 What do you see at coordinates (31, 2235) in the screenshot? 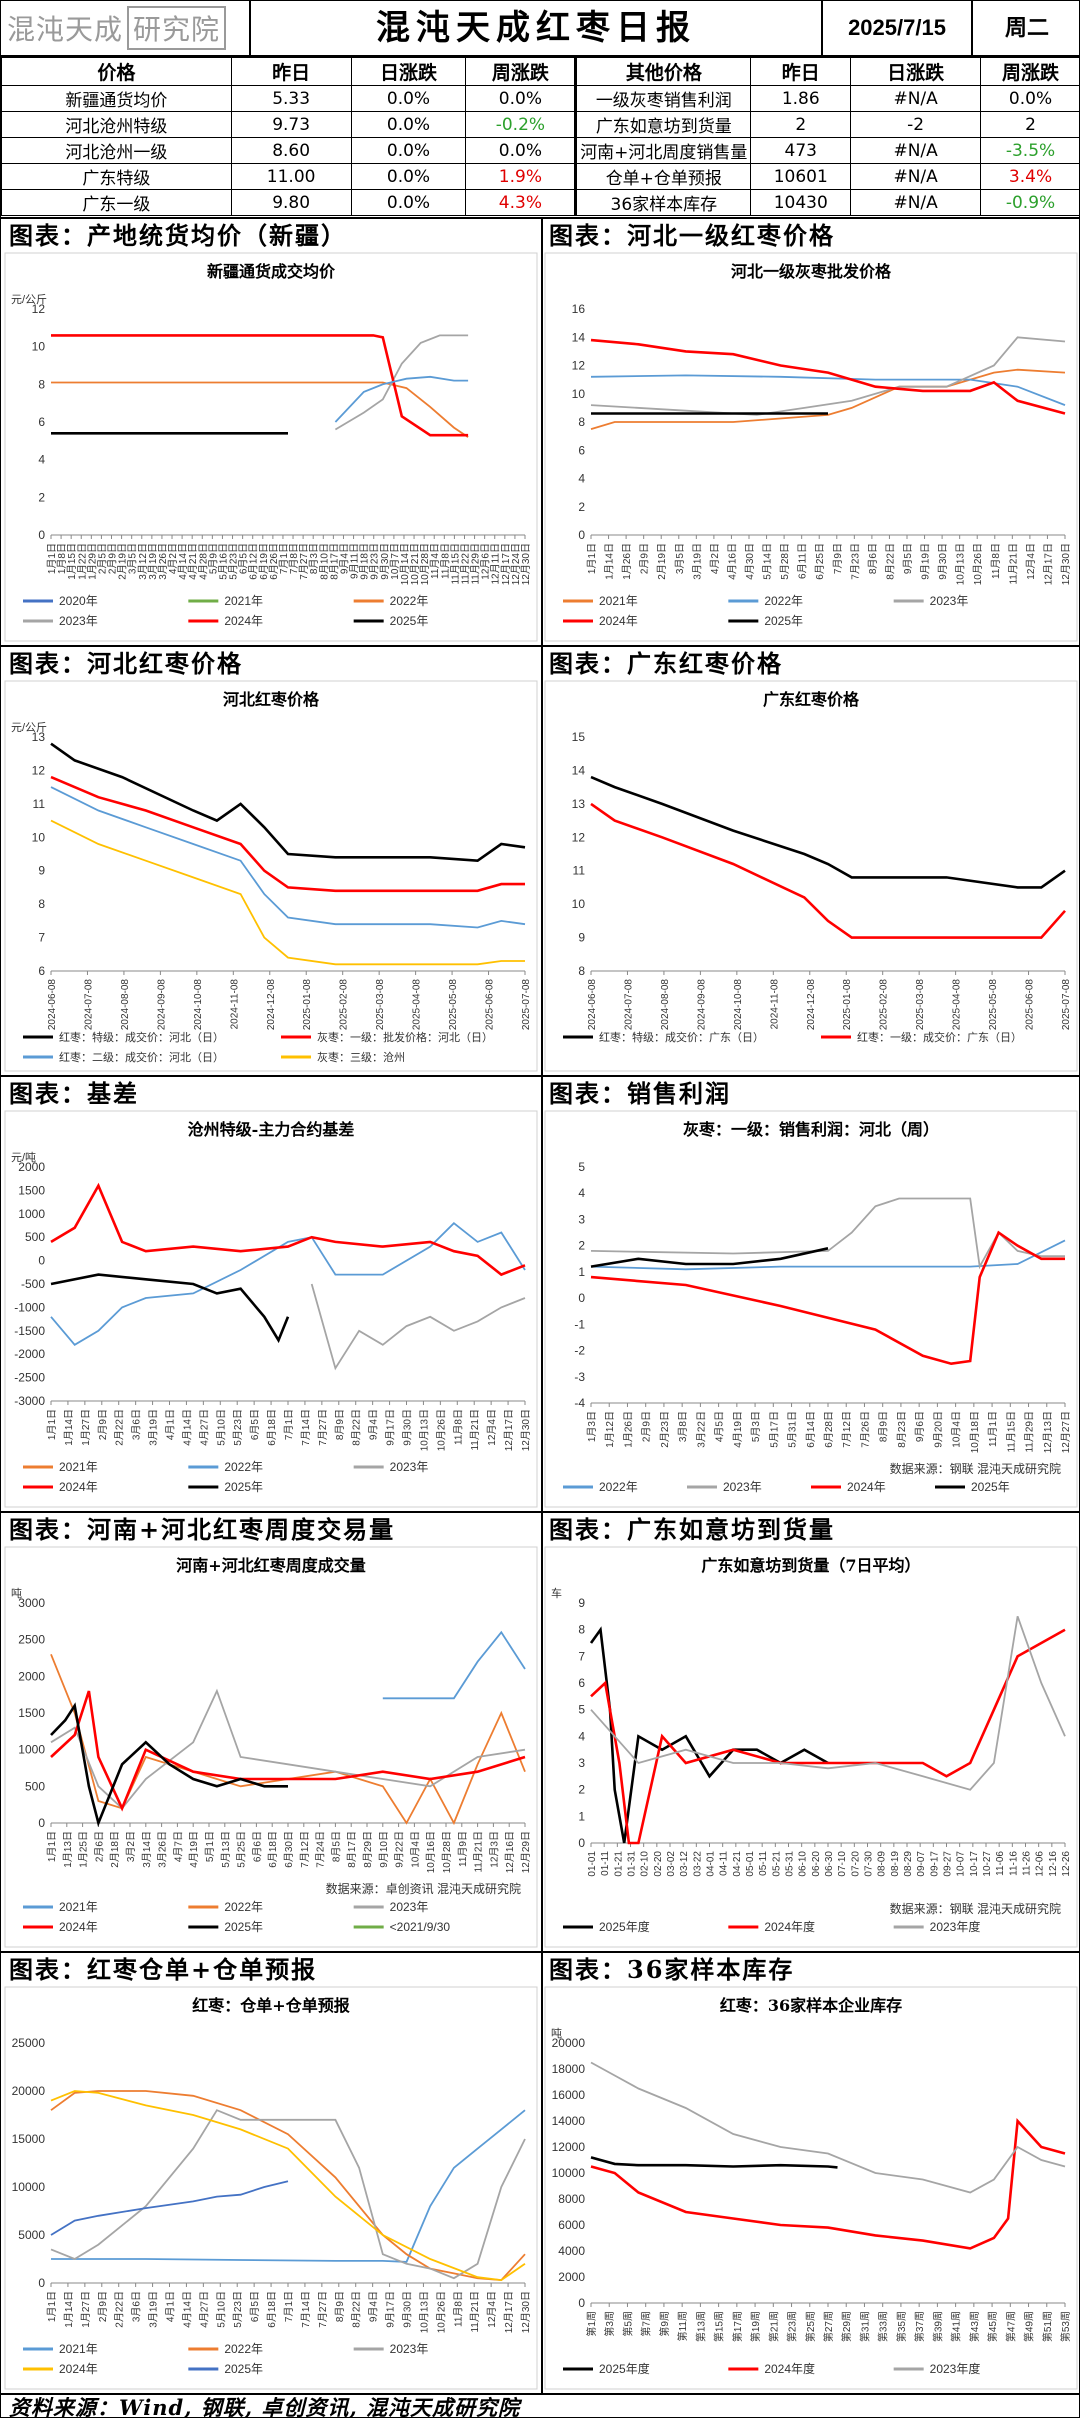
I see `y-tick-label: 5000` at bounding box center [31, 2235].